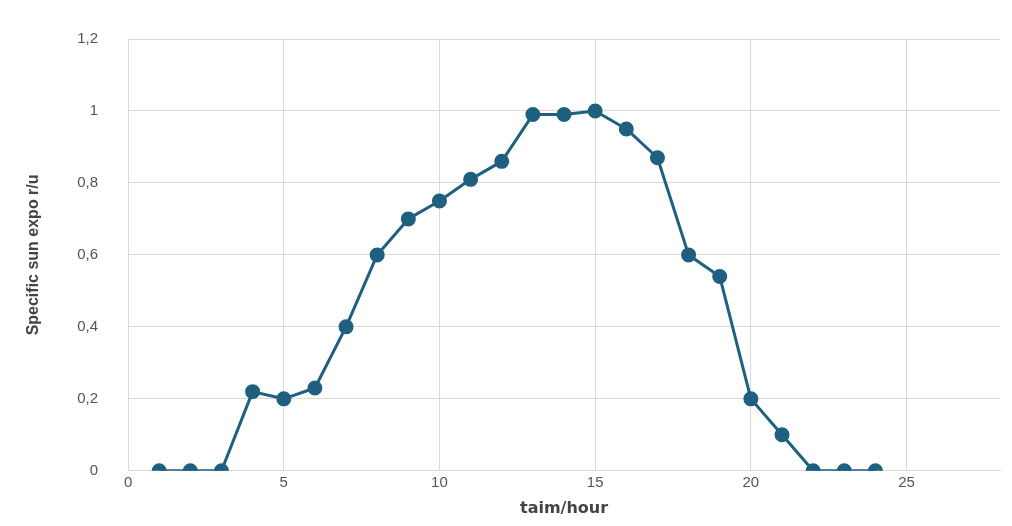  What do you see at coordinates (283, 481) in the screenshot?
I see `x-tick-label: 5` at bounding box center [283, 481].